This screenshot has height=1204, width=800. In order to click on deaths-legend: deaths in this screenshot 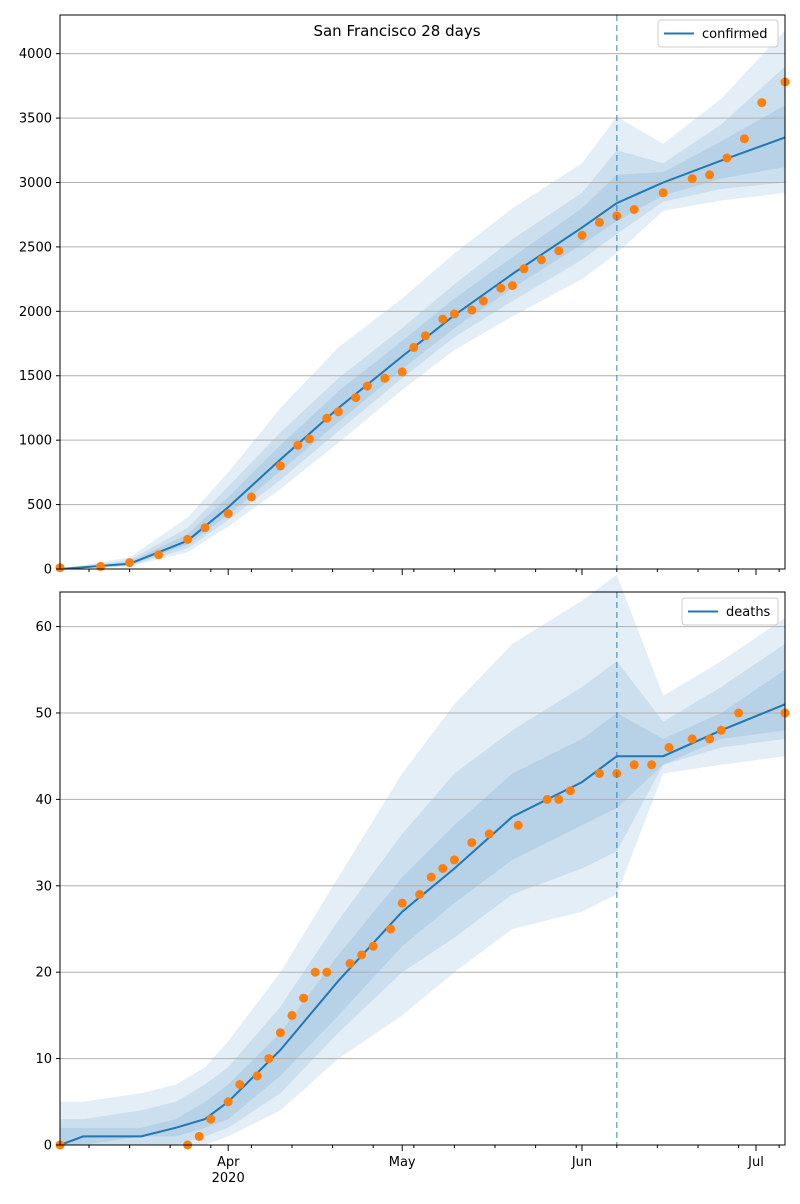, I will do `click(730, 611)`.